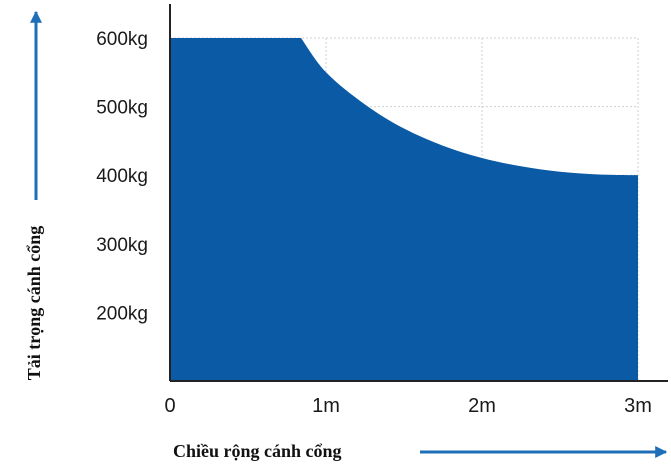 This screenshot has width=671, height=465. Describe the element at coordinates (326, 406) in the screenshot. I see `x-tick-label: 1m` at that location.